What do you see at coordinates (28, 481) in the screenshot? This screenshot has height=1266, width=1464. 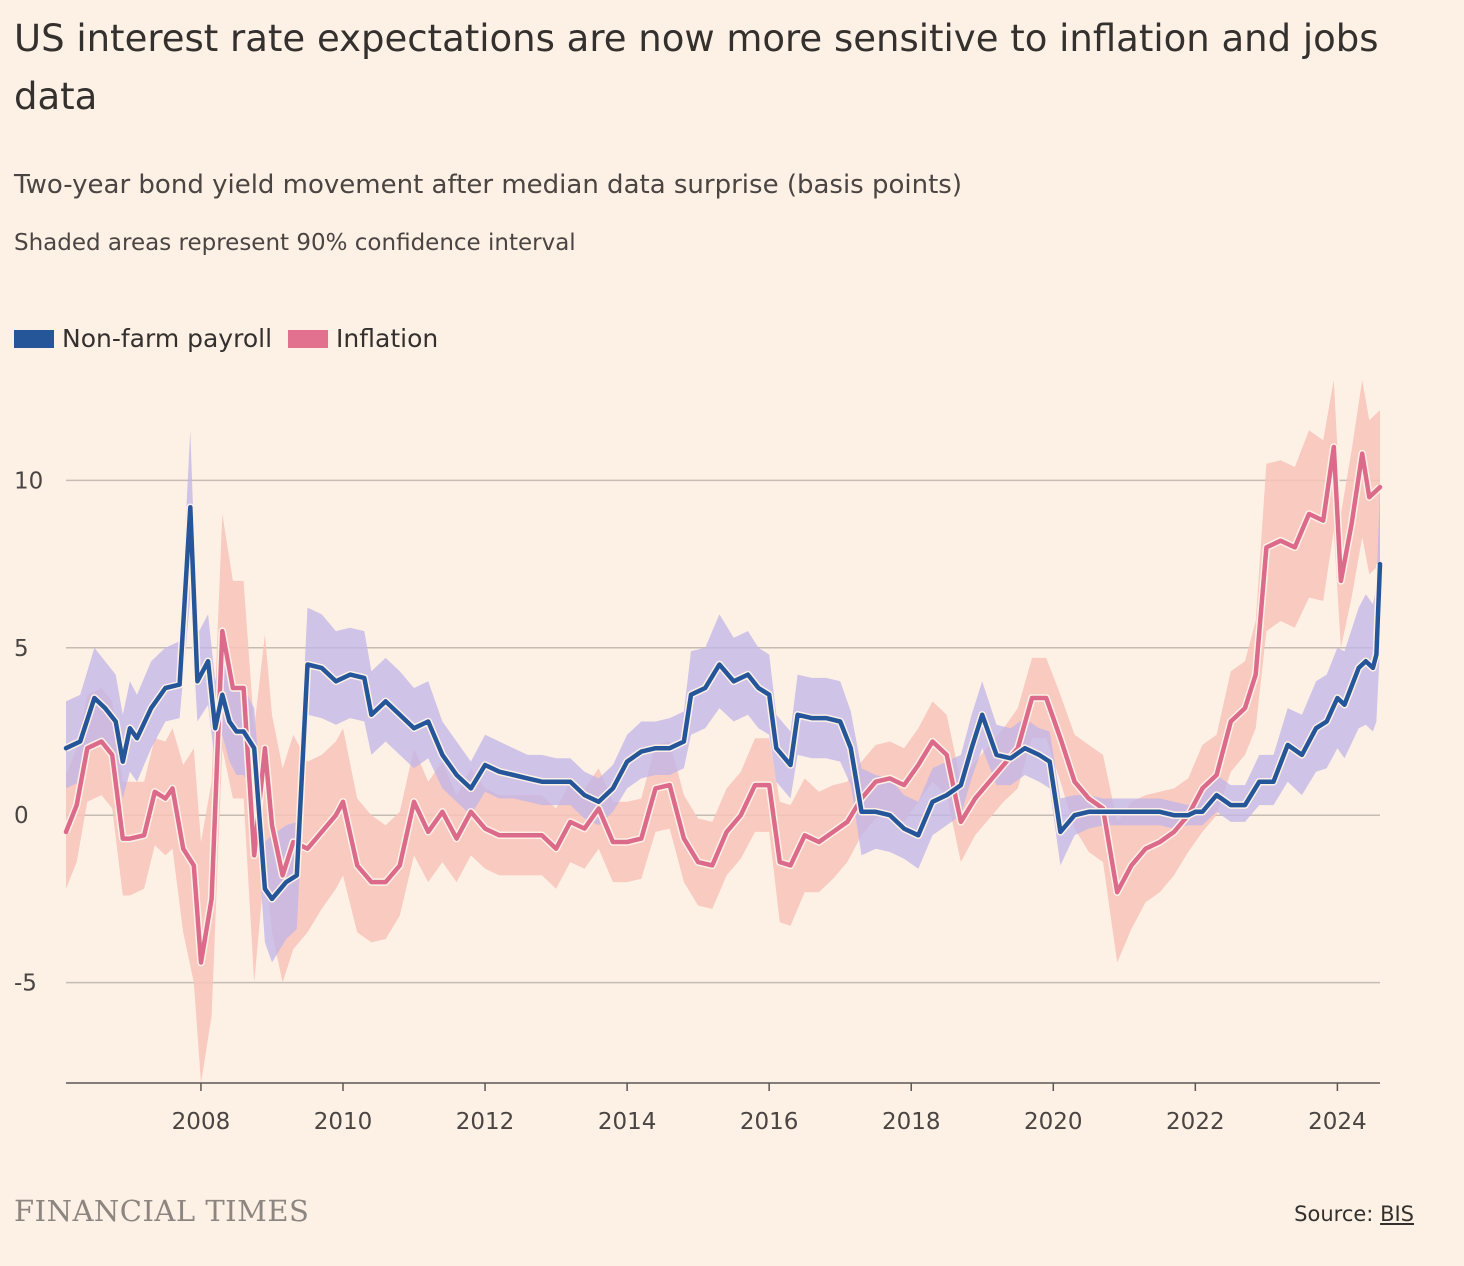 I see `y-tick-label: 10` at bounding box center [28, 481].